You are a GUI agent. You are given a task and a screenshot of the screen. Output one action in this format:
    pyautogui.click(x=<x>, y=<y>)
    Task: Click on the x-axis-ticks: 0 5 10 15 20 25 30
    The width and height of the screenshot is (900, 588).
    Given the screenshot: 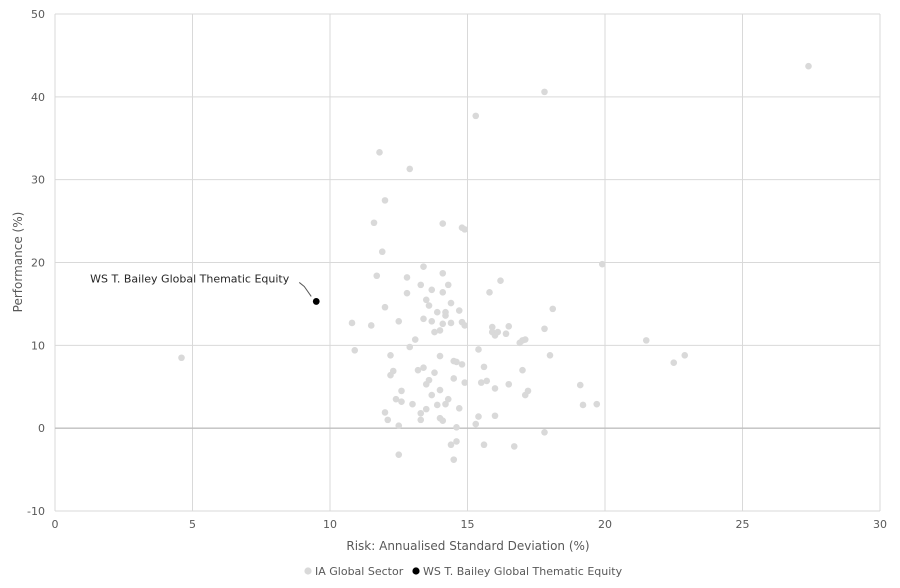 What is the action you would take?
    pyautogui.click(x=470, y=524)
    